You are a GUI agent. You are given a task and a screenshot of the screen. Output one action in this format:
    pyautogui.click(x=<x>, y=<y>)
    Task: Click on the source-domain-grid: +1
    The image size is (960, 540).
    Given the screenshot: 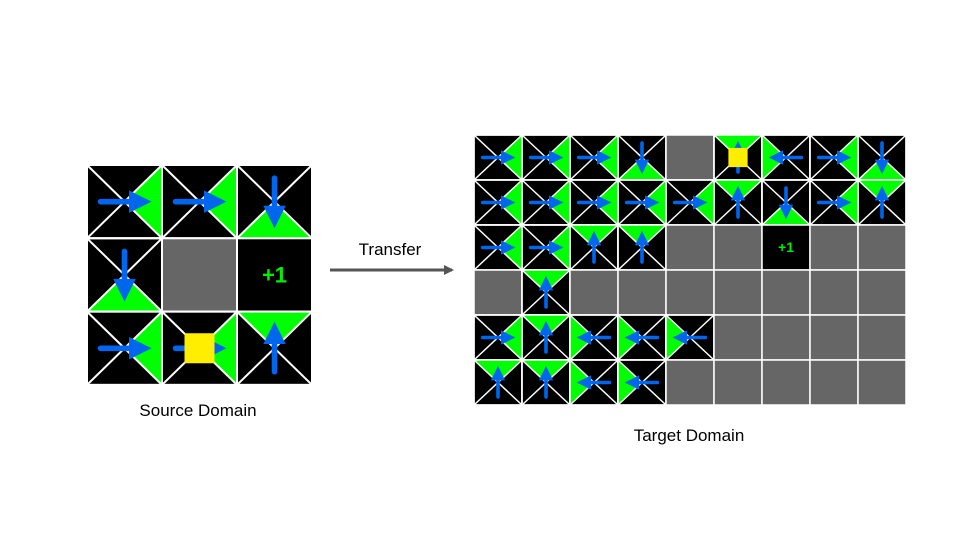 What is the action you would take?
    pyautogui.click(x=199, y=275)
    